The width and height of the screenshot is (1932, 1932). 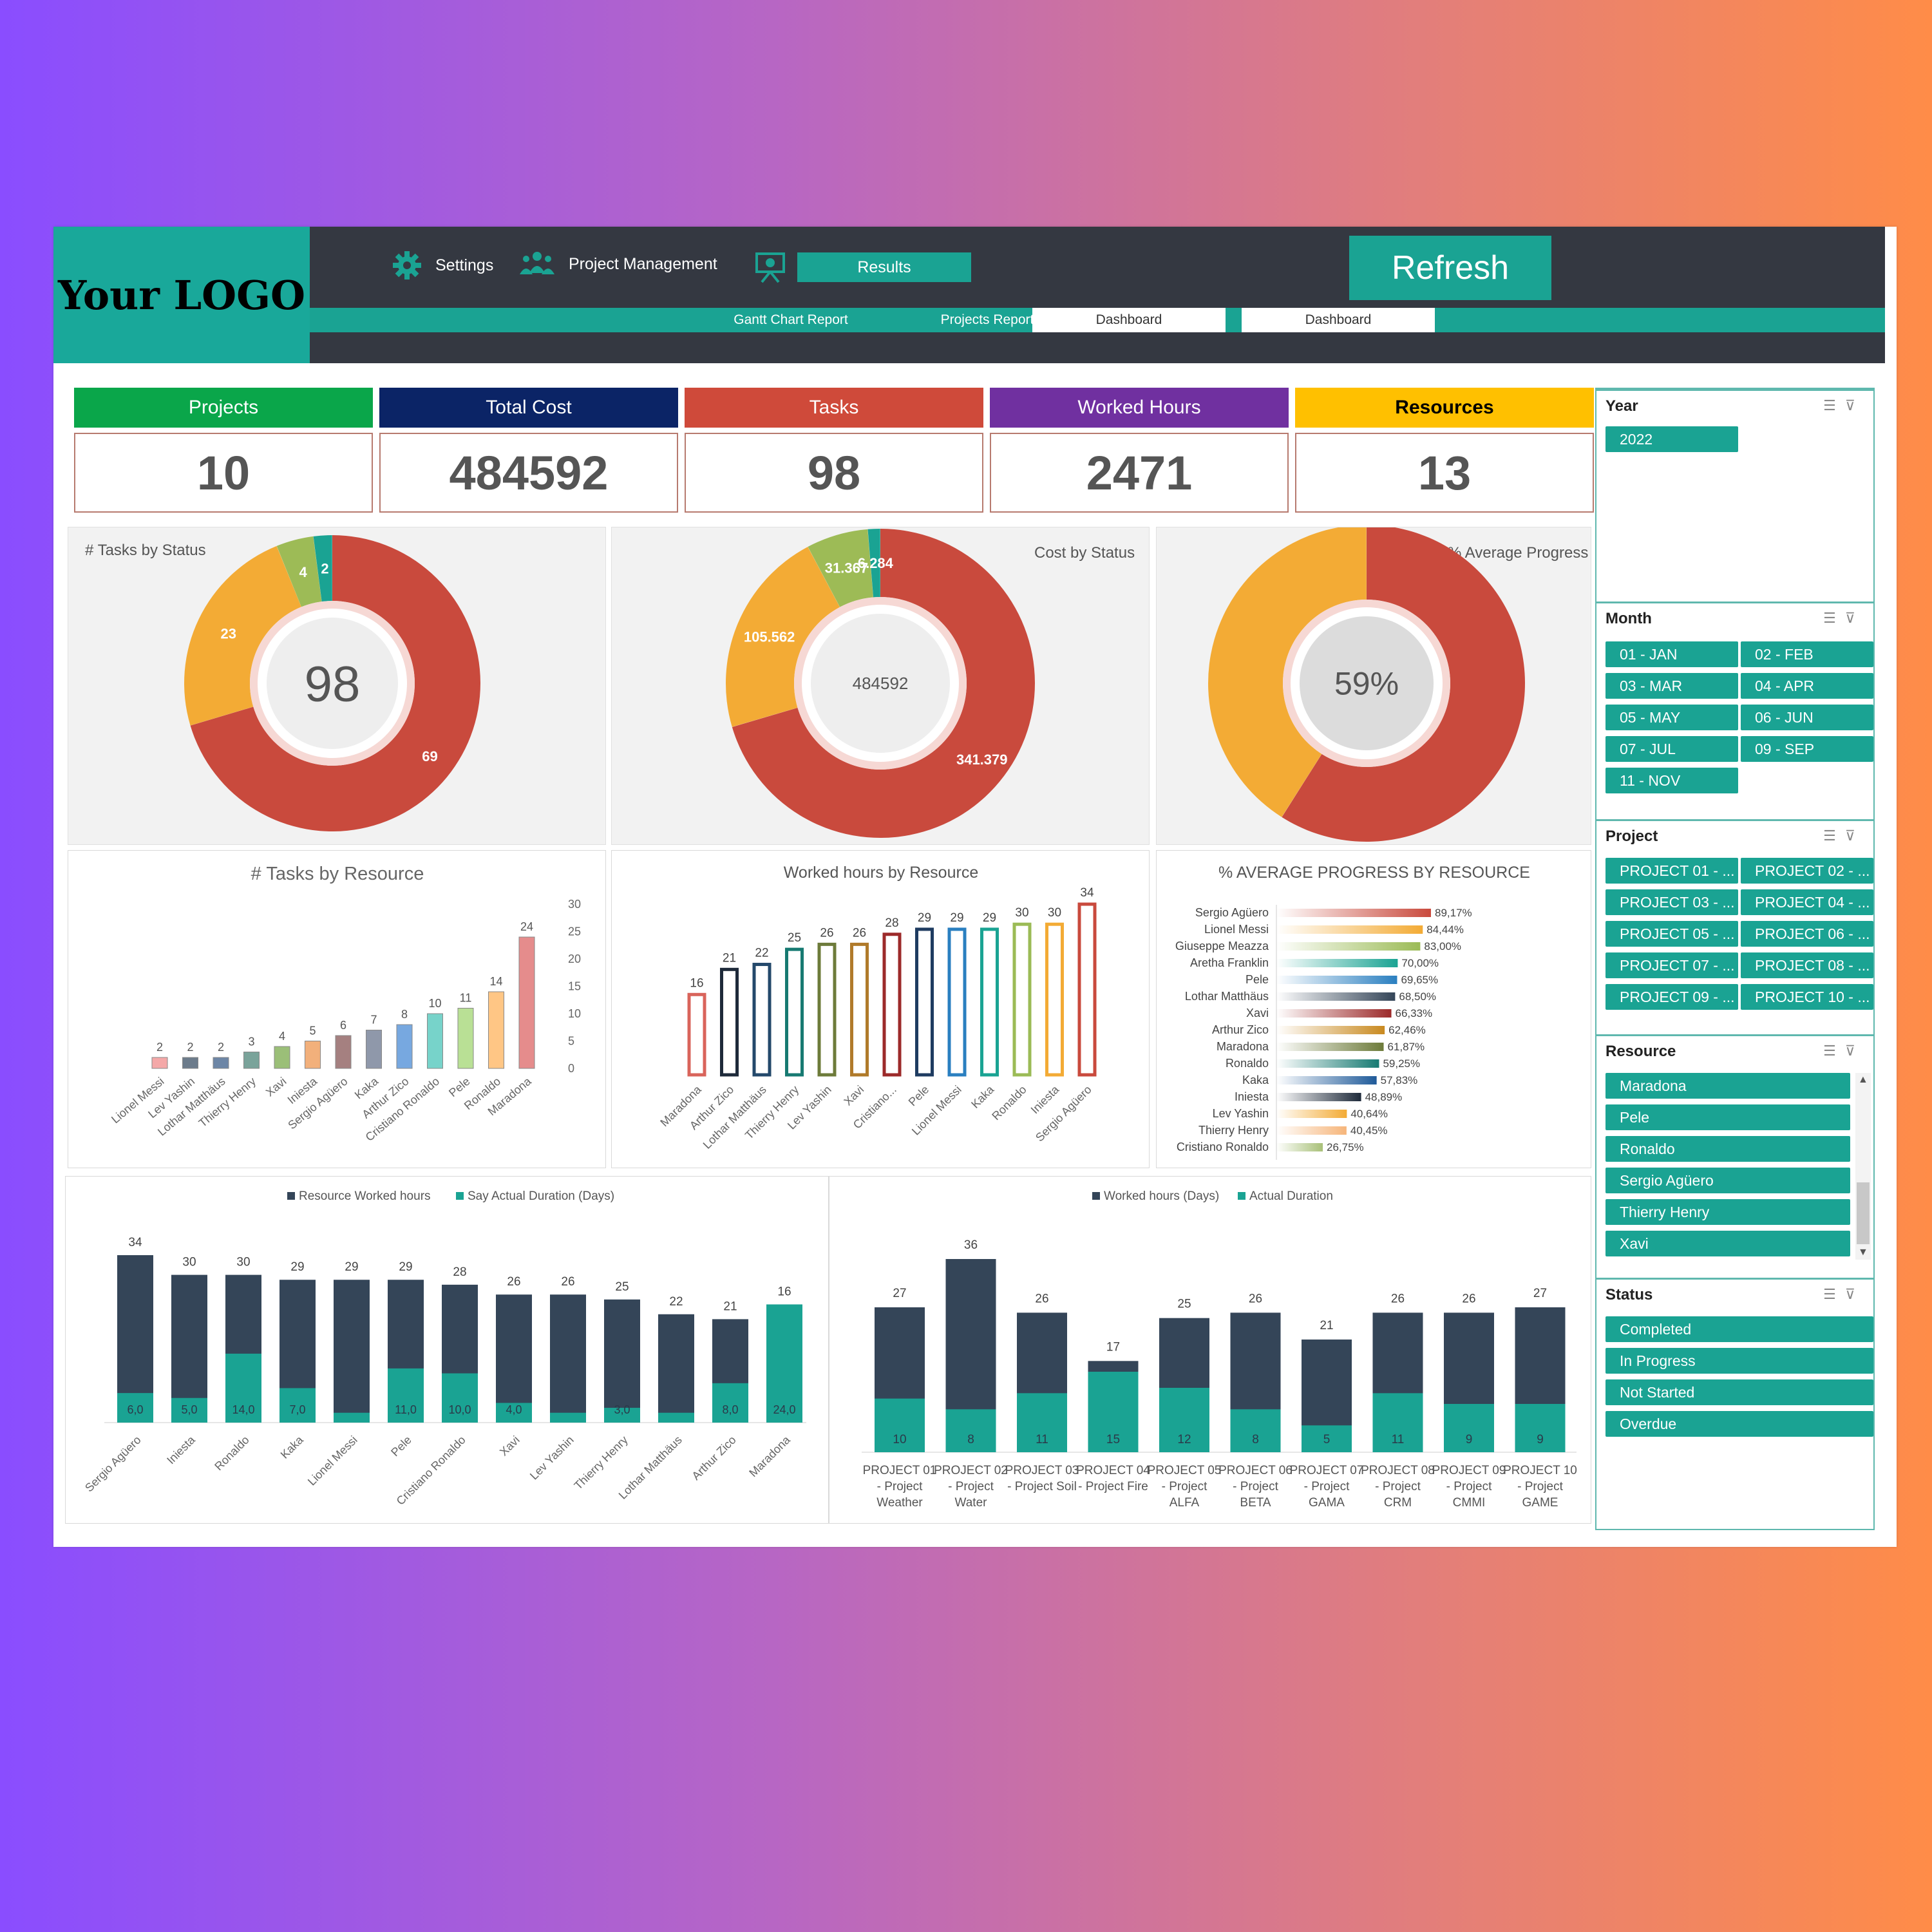 What do you see at coordinates (770, 637) in the screenshot?
I see `donut-data-label: 105.562` at bounding box center [770, 637].